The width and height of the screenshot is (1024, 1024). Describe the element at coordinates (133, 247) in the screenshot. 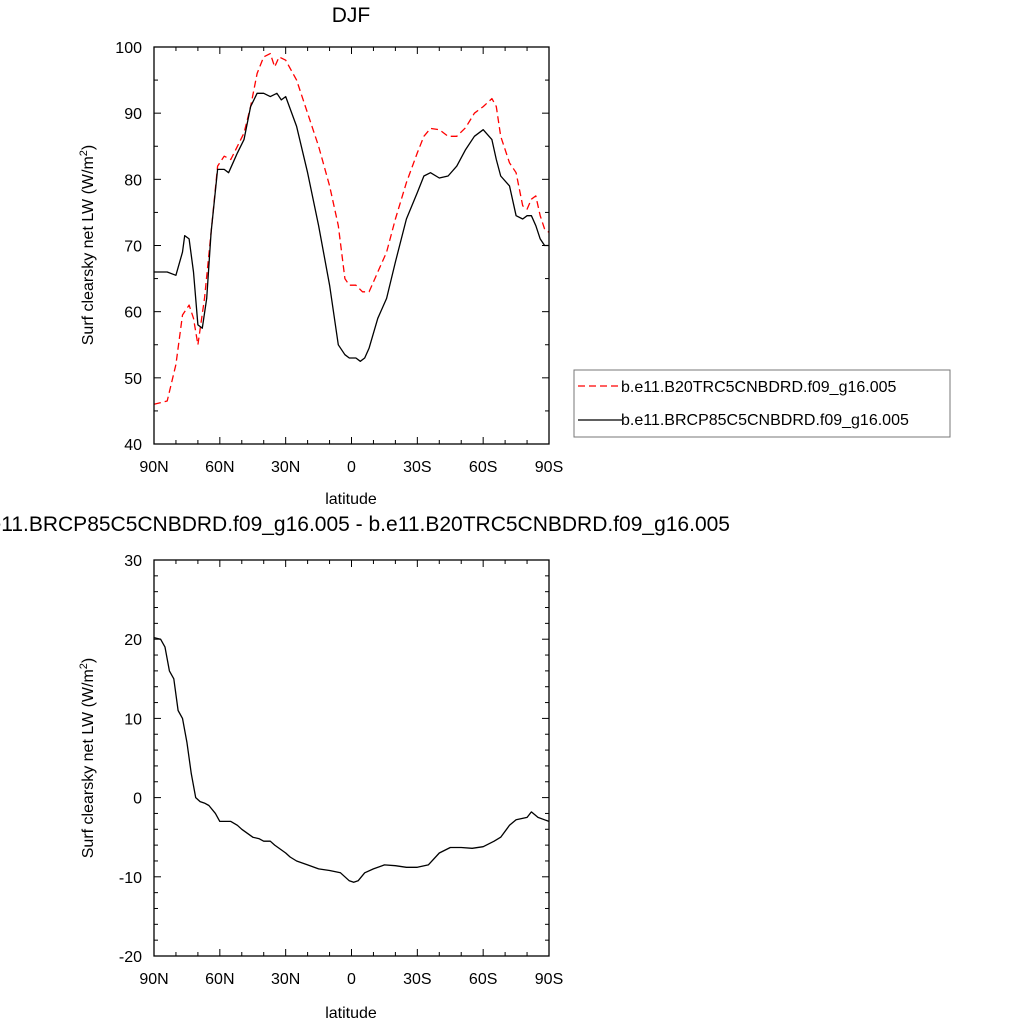

I see `y-tick-label: 70` at that location.